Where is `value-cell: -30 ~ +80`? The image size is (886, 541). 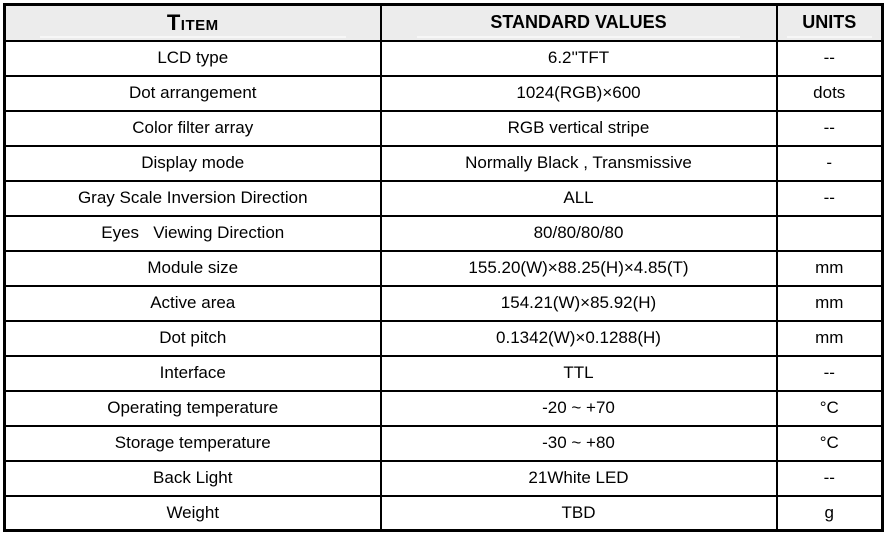 value-cell: -30 ~ +80 is located at coordinates (578, 443).